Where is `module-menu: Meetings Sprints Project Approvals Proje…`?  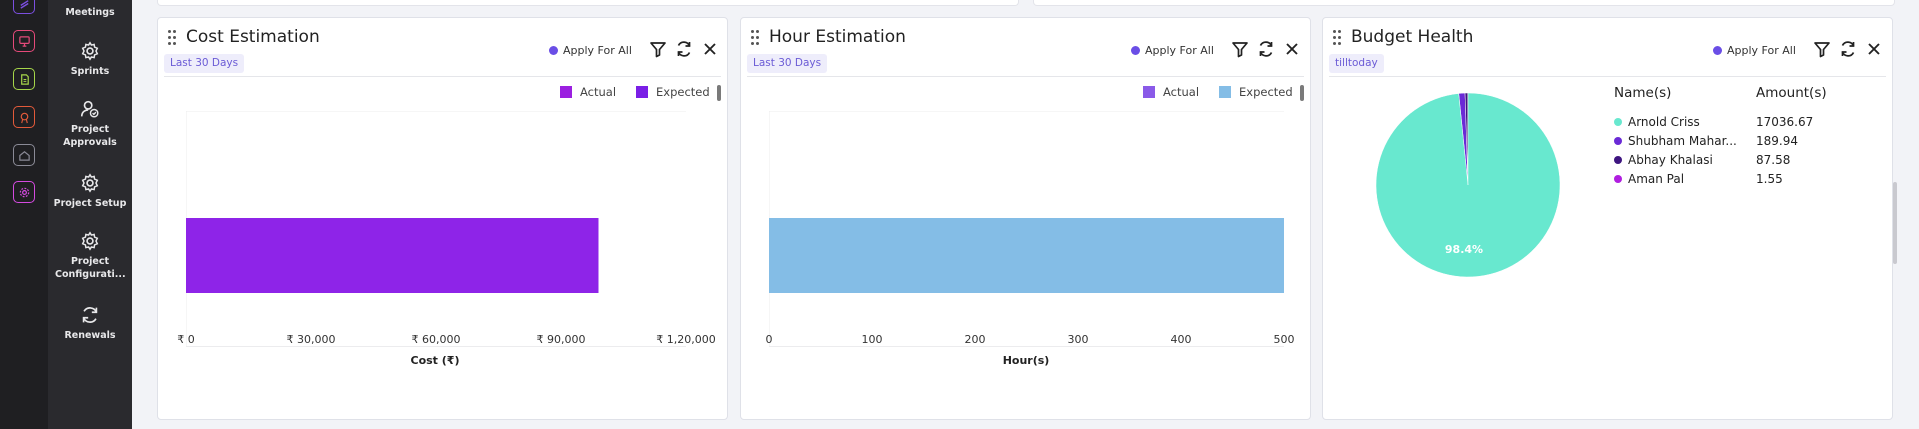 module-menu: Meetings Sprints Project Approvals Proje… is located at coordinates (90, 214).